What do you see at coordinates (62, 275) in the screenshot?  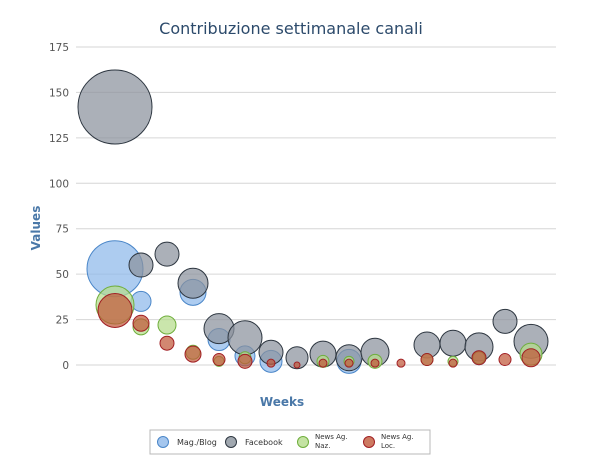 I see `y-tick-label: 50` at bounding box center [62, 275].